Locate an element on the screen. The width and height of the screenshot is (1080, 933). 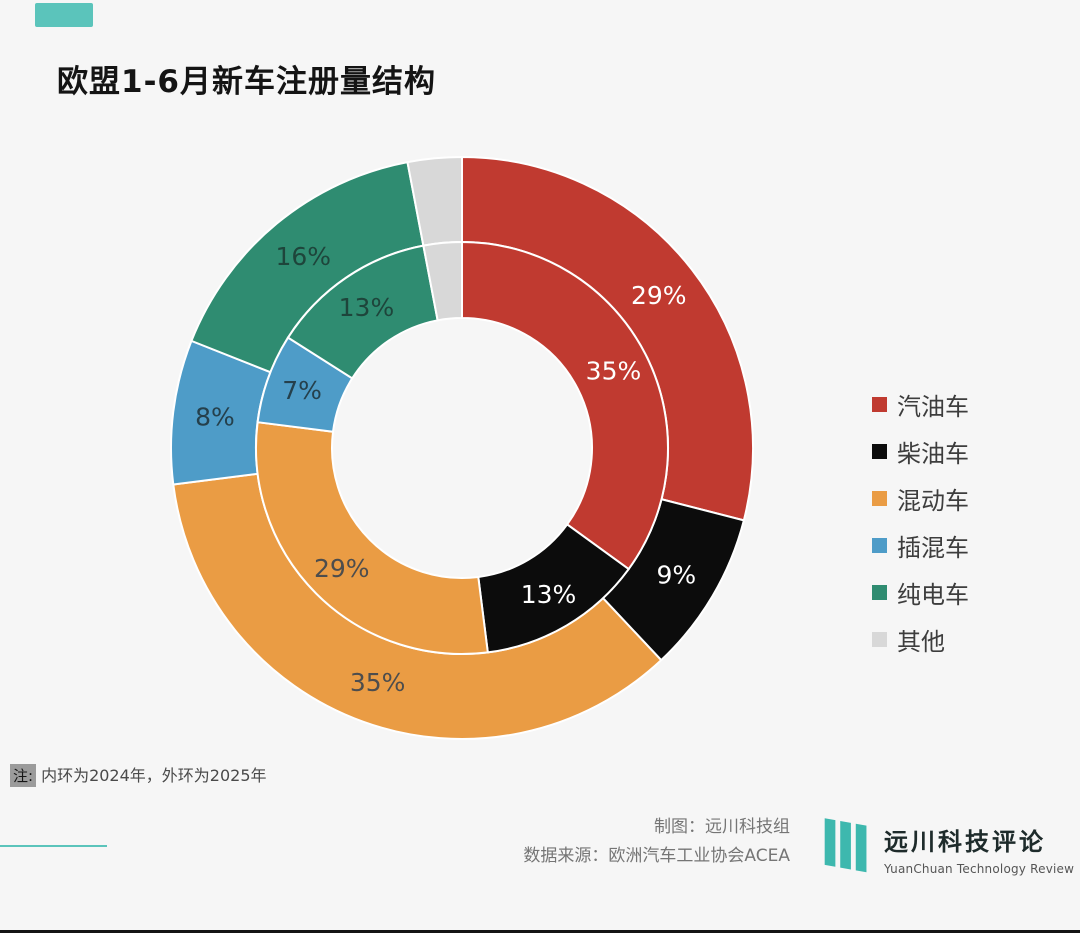
chart-legend: 汽油车柴油车混动车插混车纯电车其他 is located at coordinates (920, 522).